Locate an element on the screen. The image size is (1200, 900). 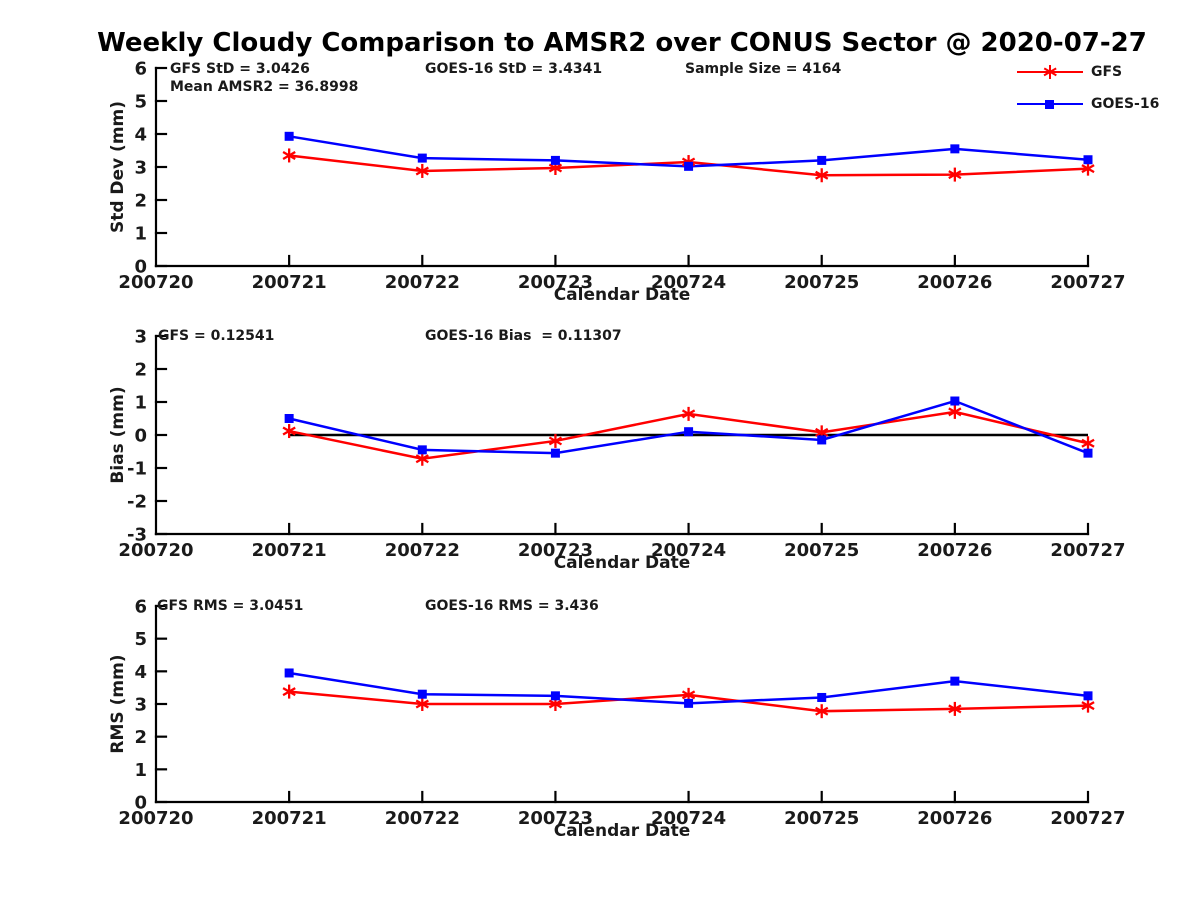
svg-text: -2 is located at coordinates (137, 502).